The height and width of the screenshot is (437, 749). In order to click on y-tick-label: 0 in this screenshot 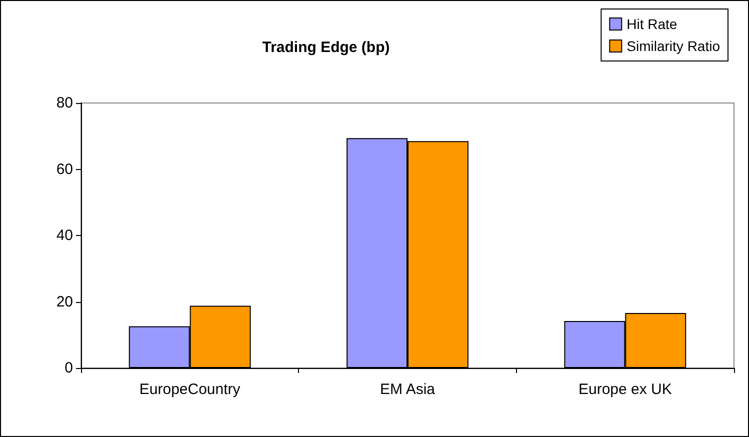, I will do `click(68, 368)`.